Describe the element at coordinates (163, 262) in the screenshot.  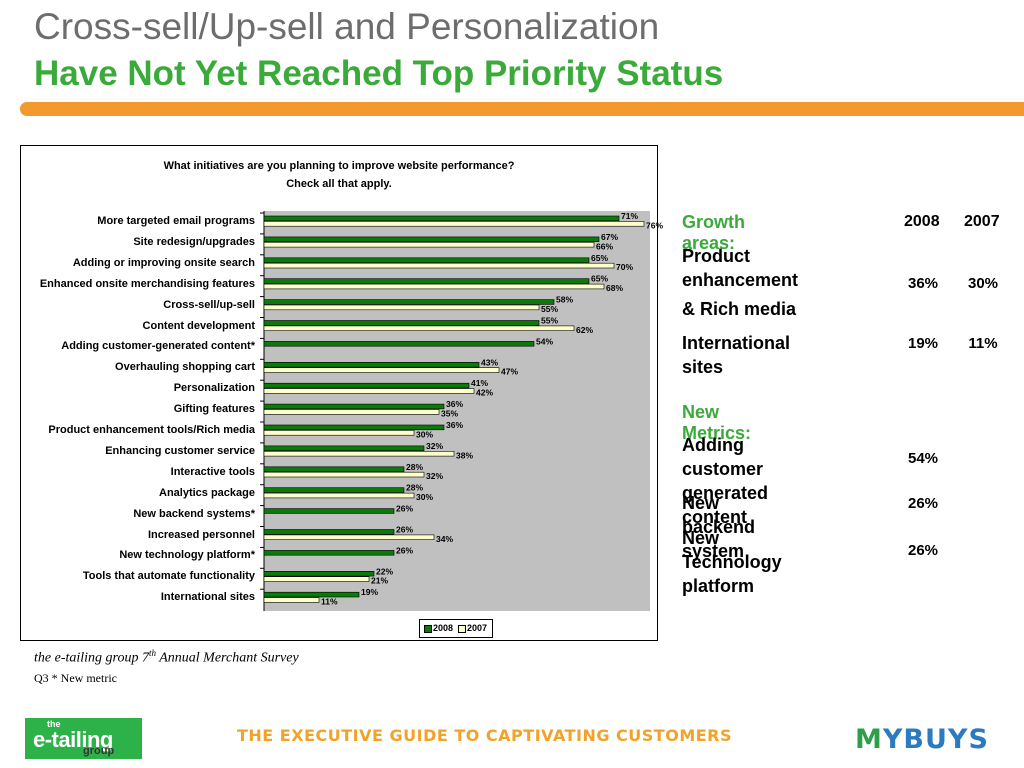
I see `category-label: Adding or improving onsite search` at that location.